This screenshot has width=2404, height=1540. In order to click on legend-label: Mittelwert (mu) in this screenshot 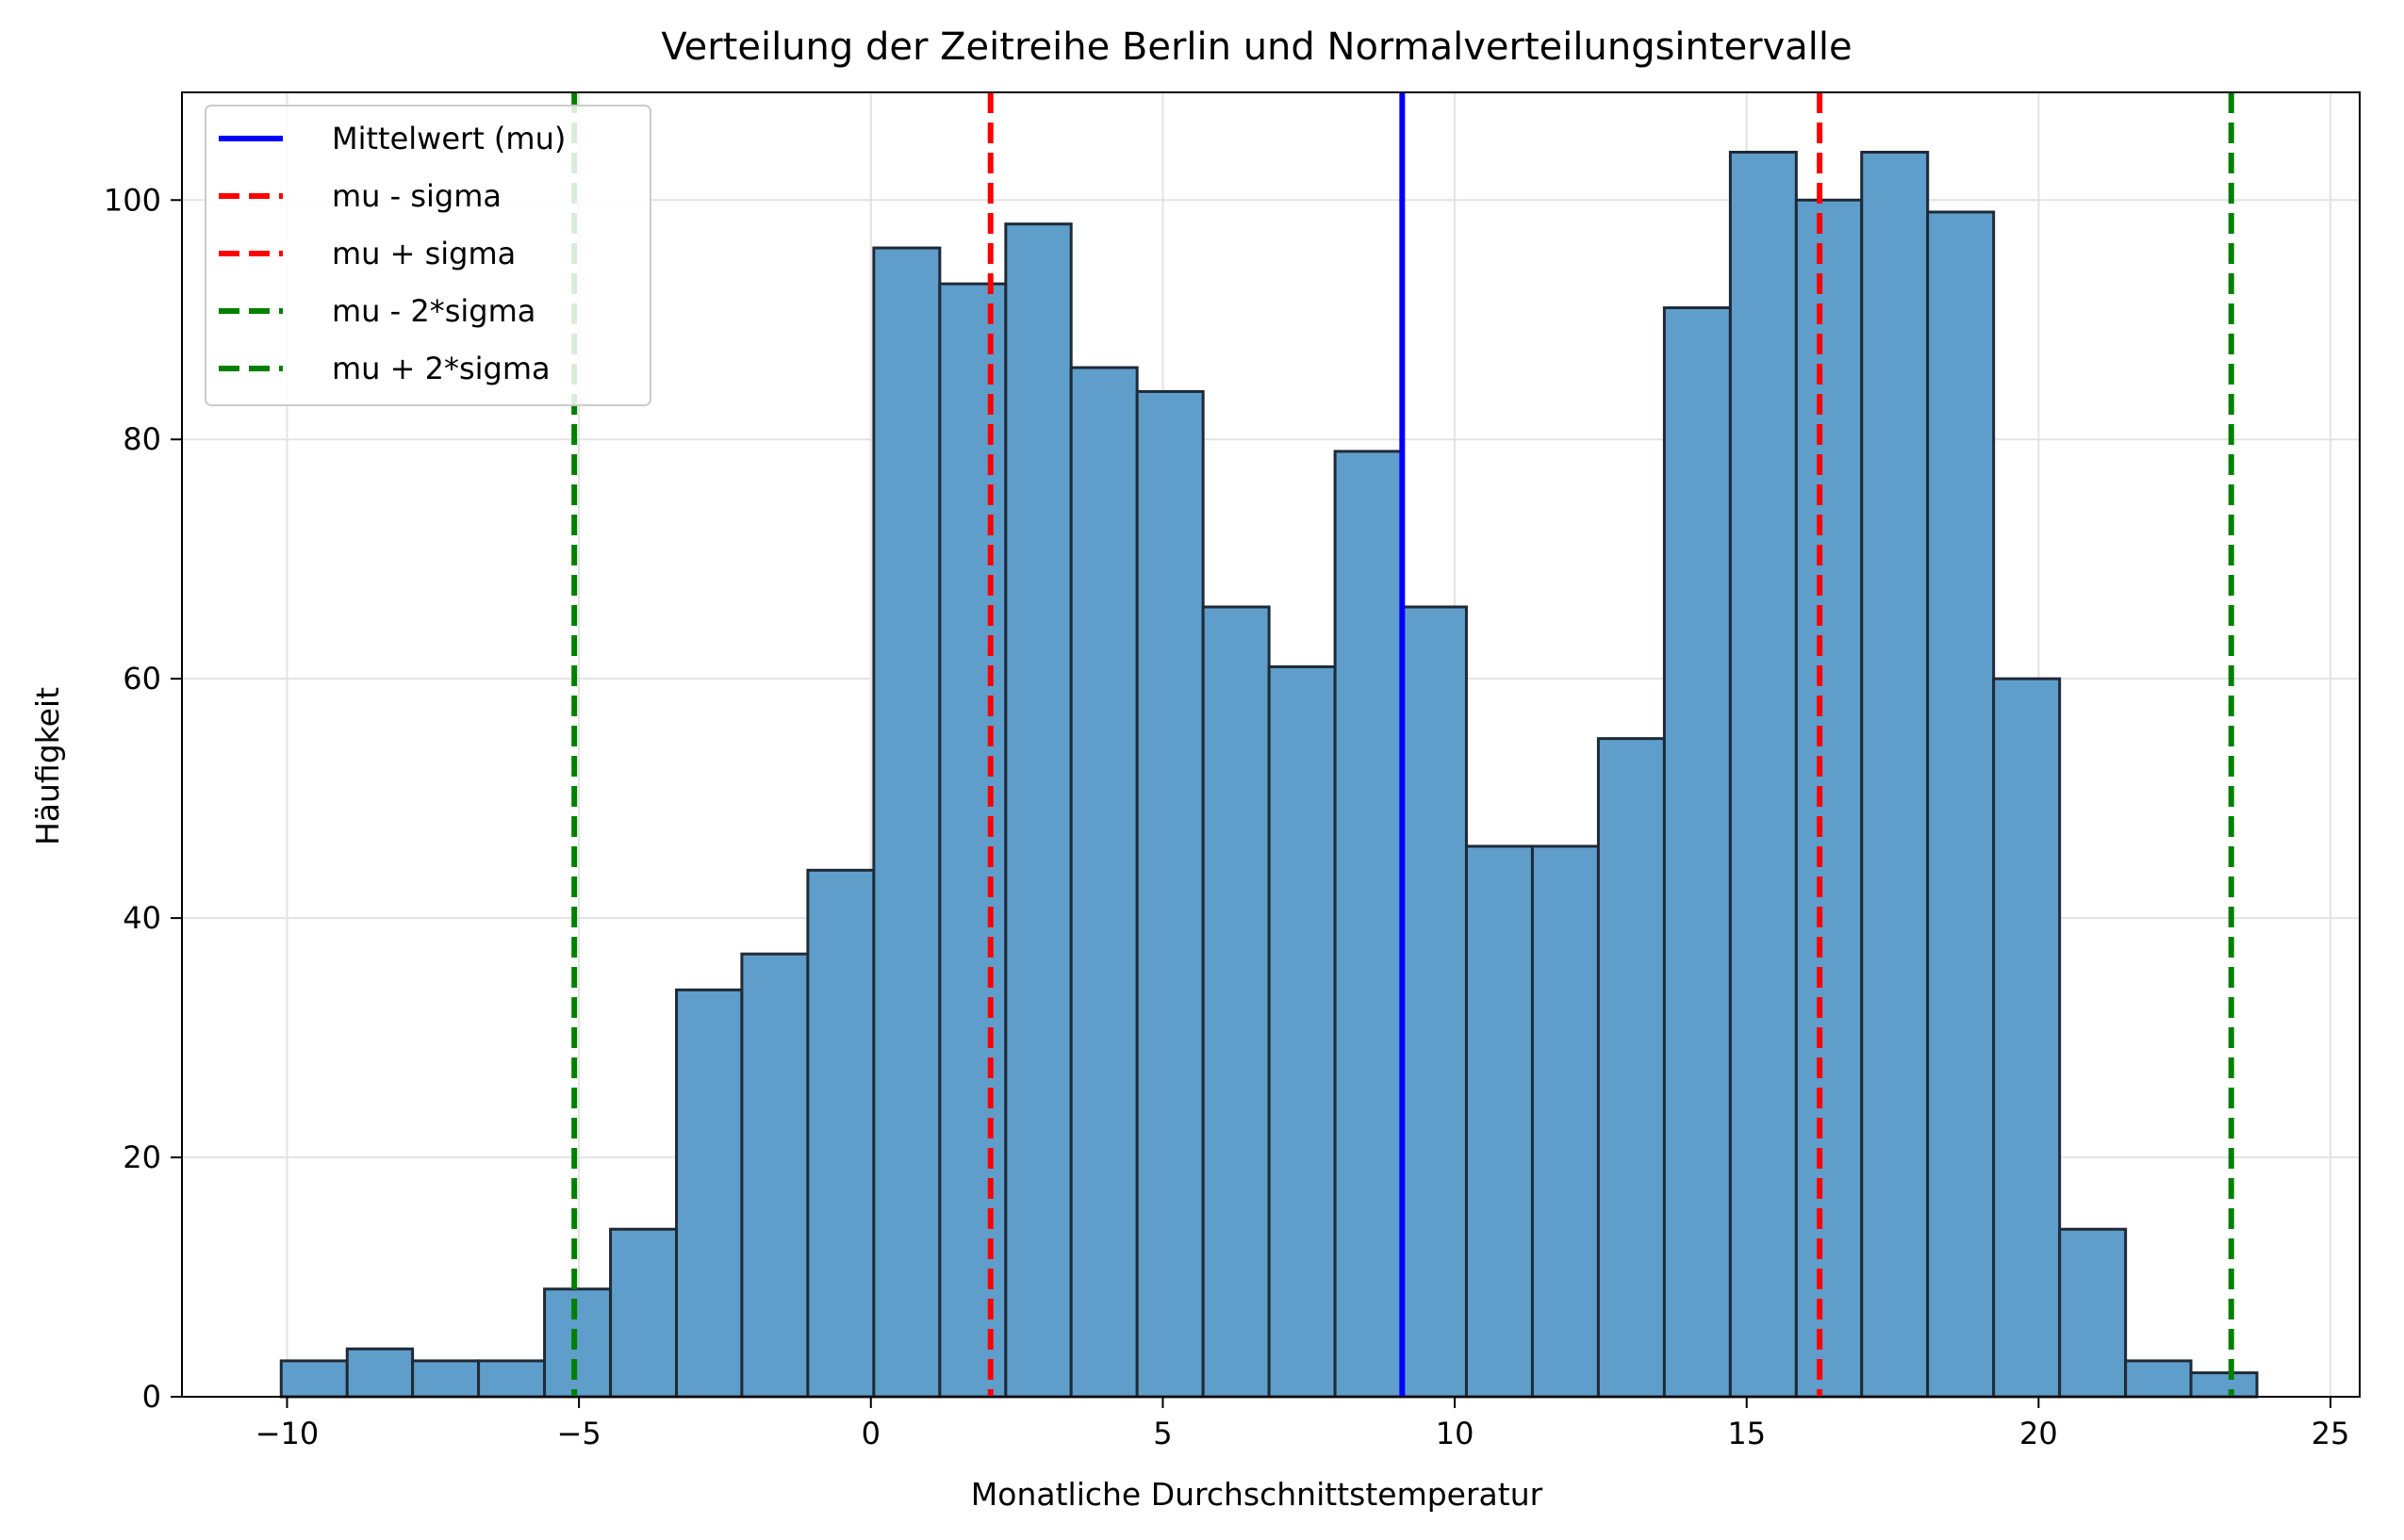, I will do `click(449, 138)`.